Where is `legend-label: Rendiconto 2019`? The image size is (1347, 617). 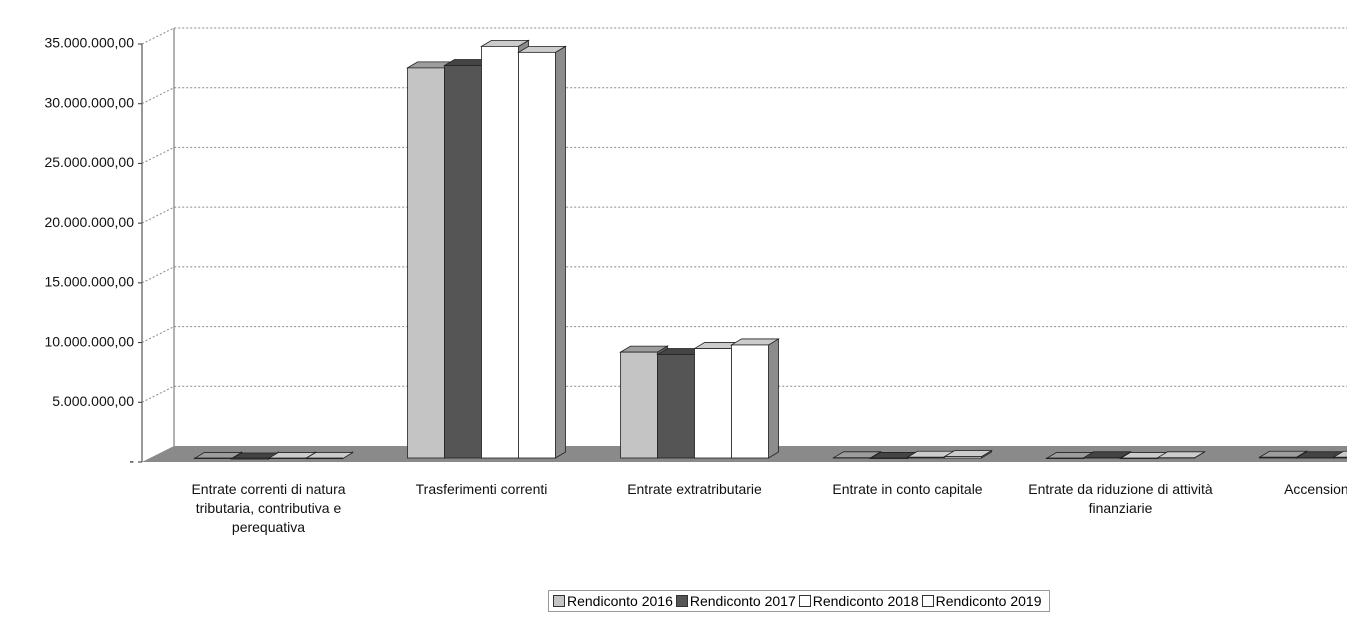 legend-label: Rendiconto 2019 is located at coordinates (988, 601).